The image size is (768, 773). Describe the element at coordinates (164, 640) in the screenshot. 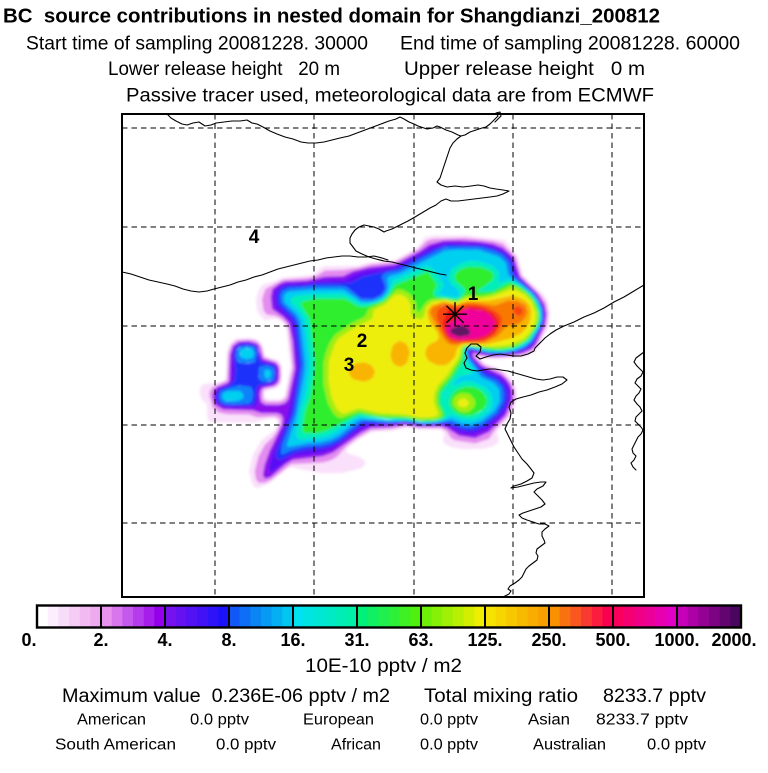

I see `svg-text: 4.` at that location.